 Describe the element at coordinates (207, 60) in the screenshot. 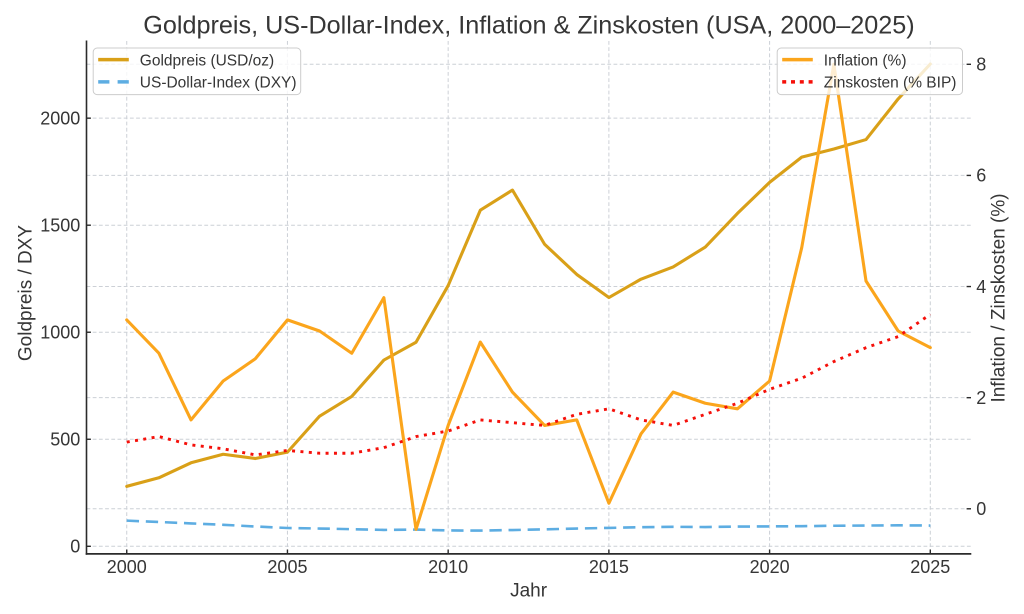

I see `svg-text: Goldpreis (USD/oz)` at that location.